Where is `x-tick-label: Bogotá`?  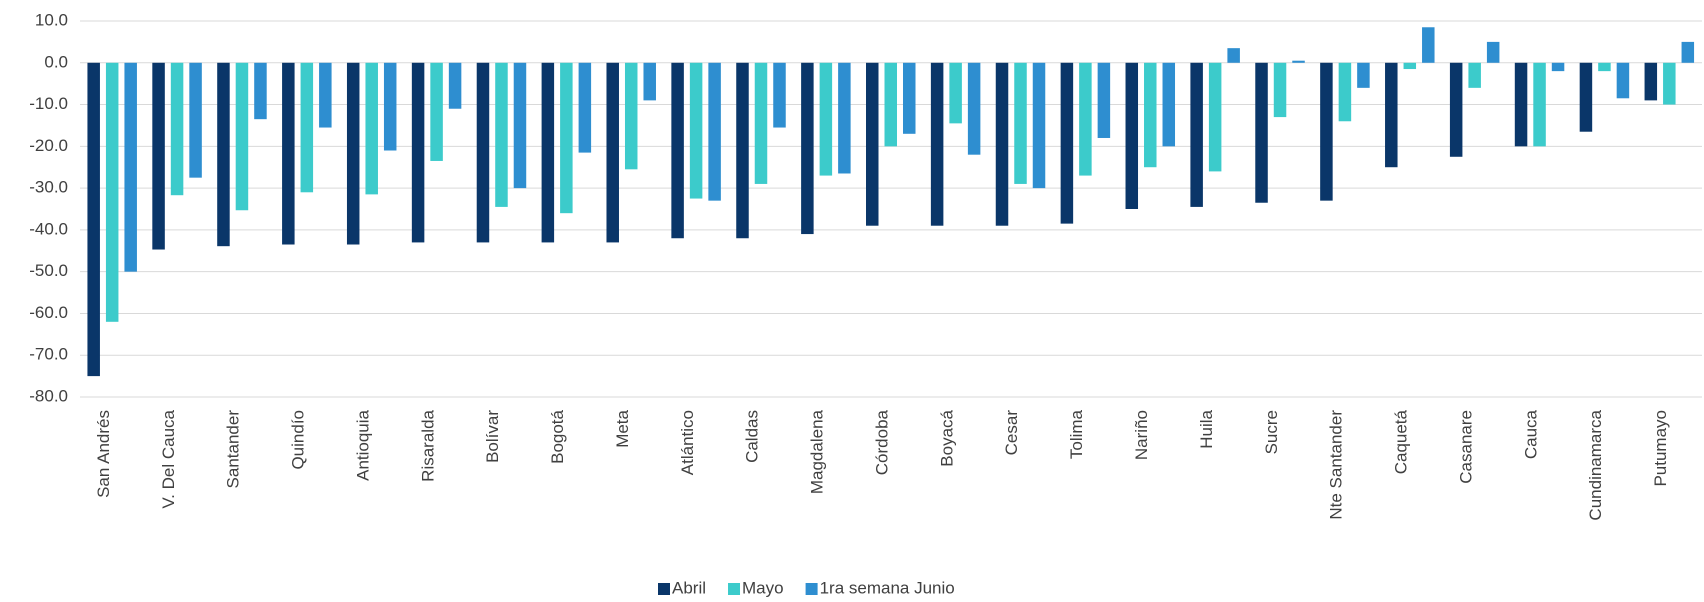 x-tick-label: Bogotá is located at coordinates (557, 436).